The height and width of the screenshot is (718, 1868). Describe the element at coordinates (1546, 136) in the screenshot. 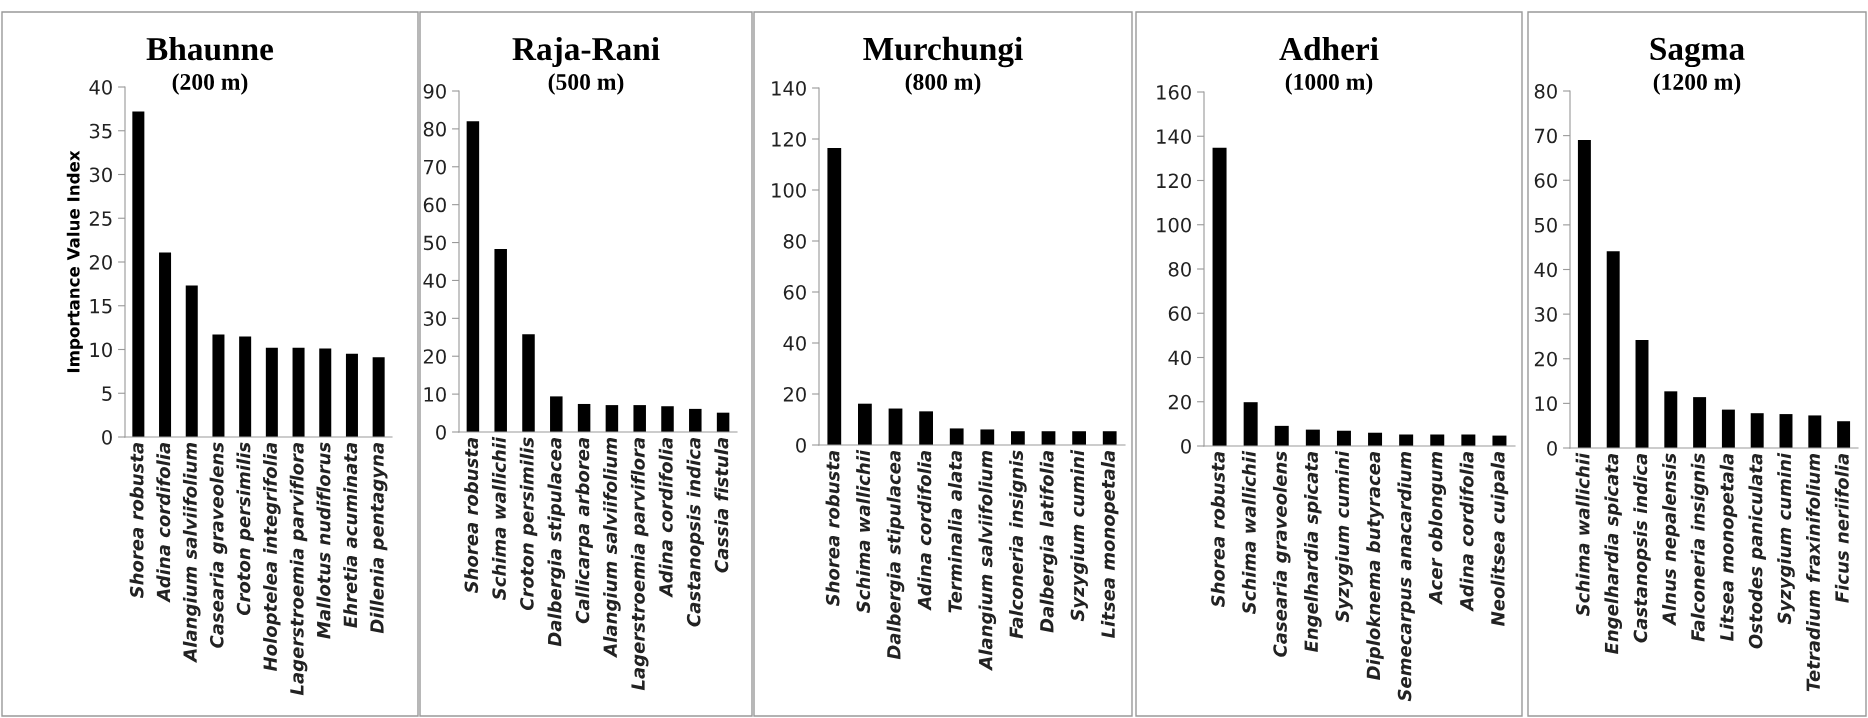

I see `y-tick-label: 70` at that location.